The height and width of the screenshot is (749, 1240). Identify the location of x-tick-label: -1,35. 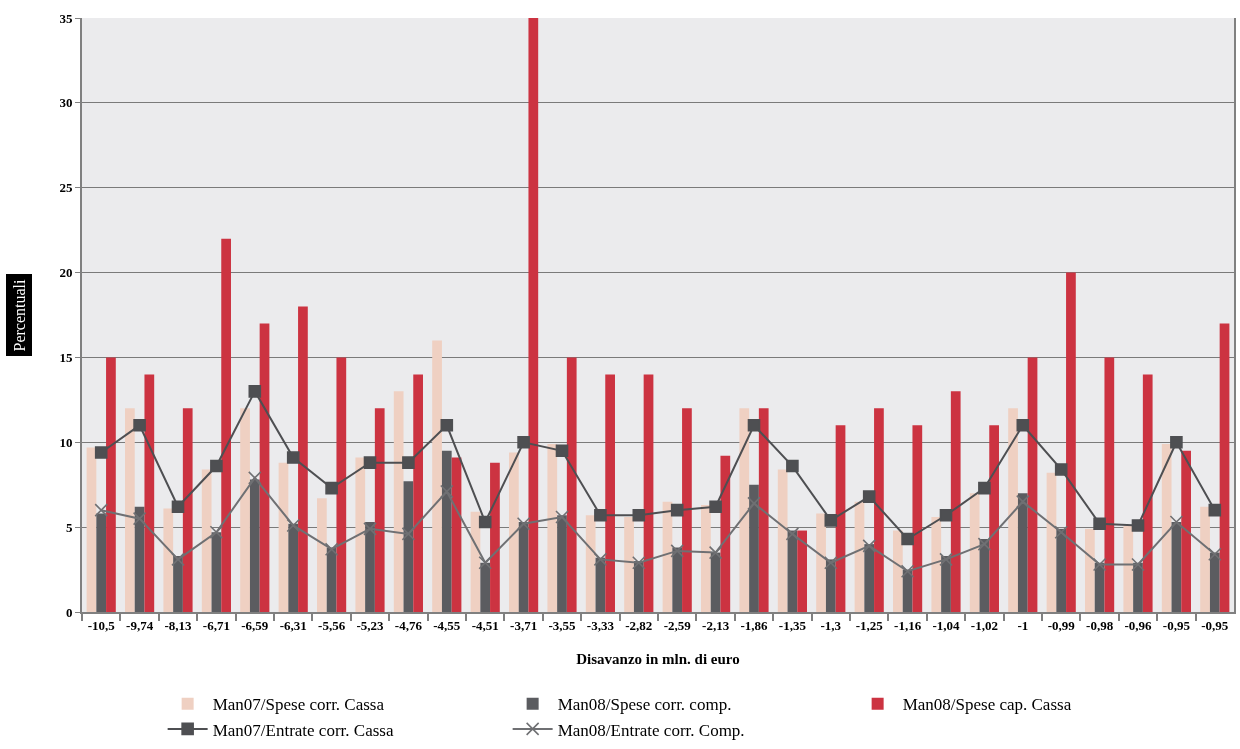
(792, 625).